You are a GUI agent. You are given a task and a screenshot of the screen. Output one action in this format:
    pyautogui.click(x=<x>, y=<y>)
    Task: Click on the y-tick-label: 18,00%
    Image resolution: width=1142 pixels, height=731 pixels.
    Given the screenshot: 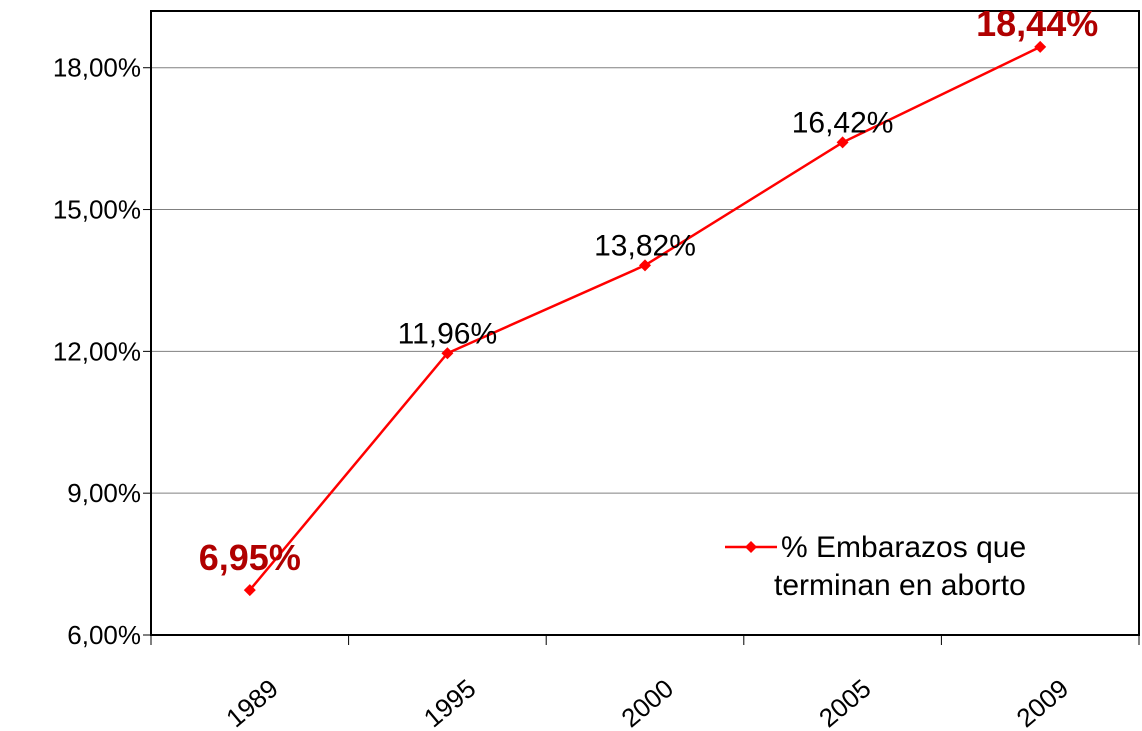 What is the action you would take?
    pyautogui.click(x=97, y=68)
    